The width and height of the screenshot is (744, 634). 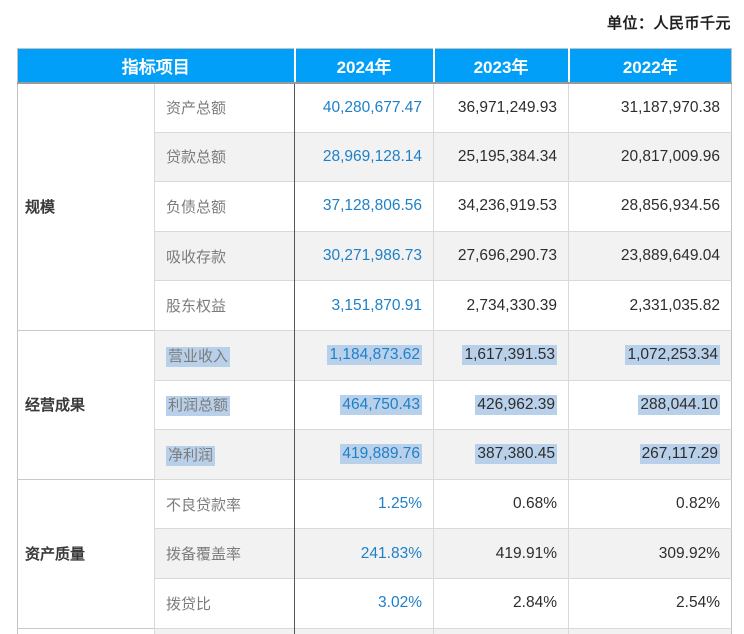 I want to click on value-2022: 2,331,035.82, so click(x=650, y=305).